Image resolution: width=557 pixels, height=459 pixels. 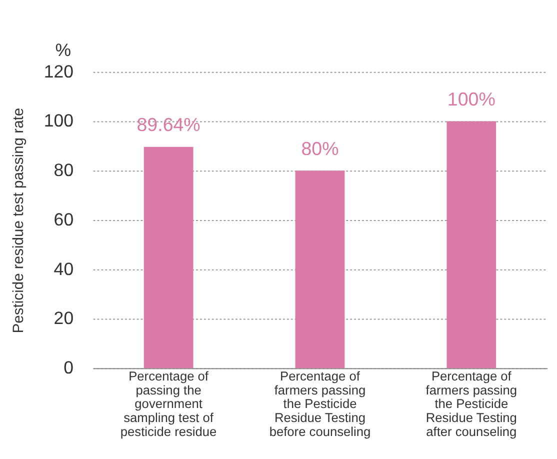 What do you see at coordinates (472, 403) in the screenshot?
I see `x-tick-label: Percentage of farmers passing the Pesticide Residue Testing after counseling` at bounding box center [472, 403].